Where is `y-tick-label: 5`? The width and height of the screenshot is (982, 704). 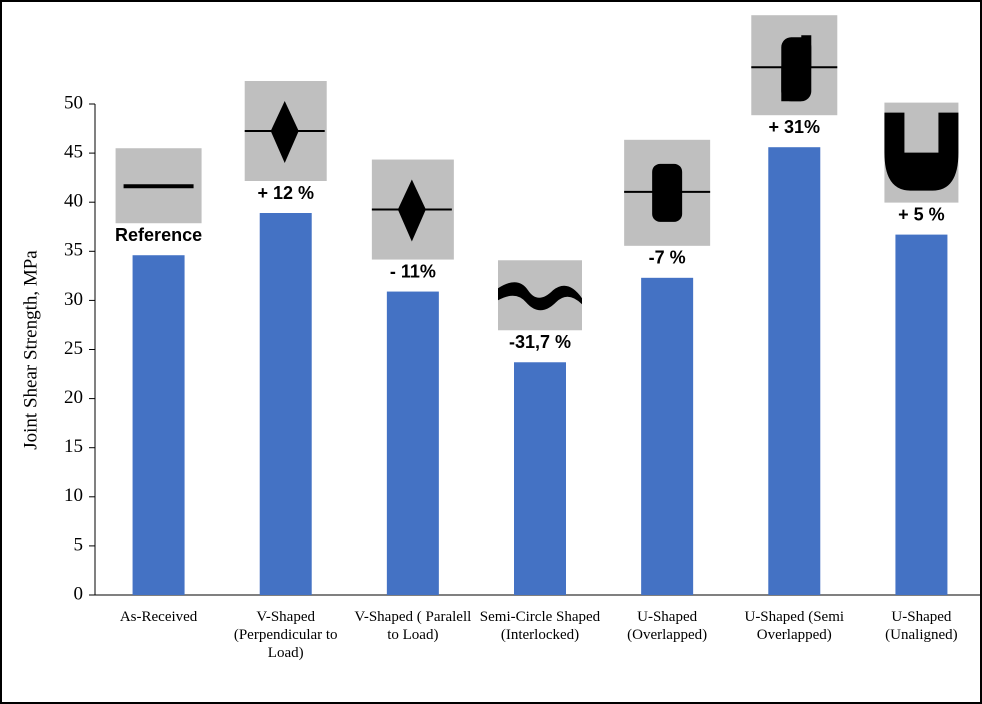
y-tick-label: 5 is located at coordinates (79, 544).